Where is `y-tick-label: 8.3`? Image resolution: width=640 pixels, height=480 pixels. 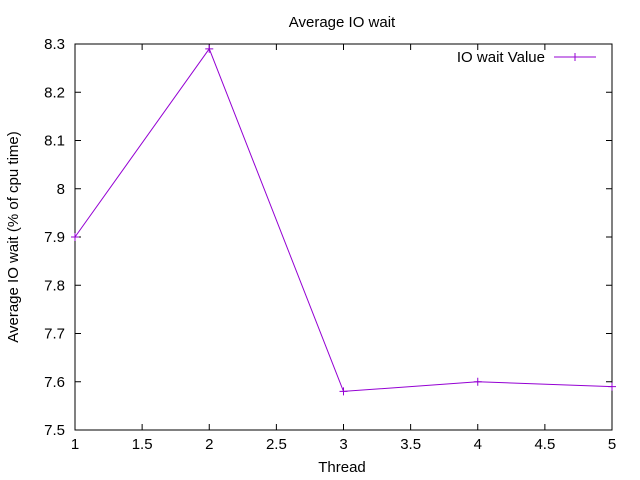 y-tick-label: 8.3 is located at coordinates (54, 44).